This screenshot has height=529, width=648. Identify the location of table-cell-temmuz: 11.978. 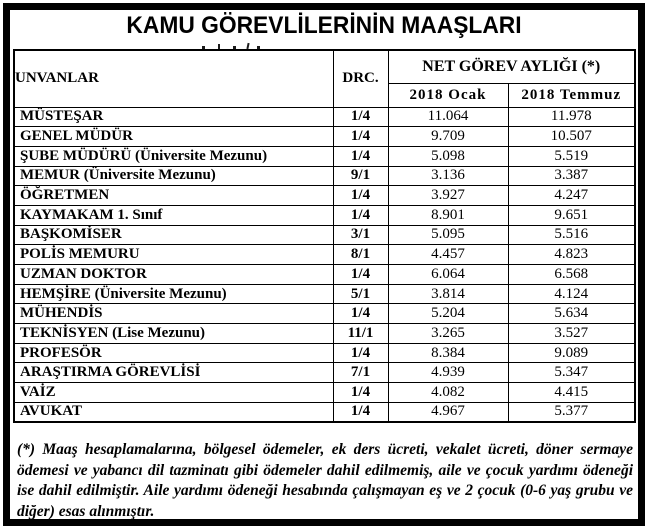
(571, 117).